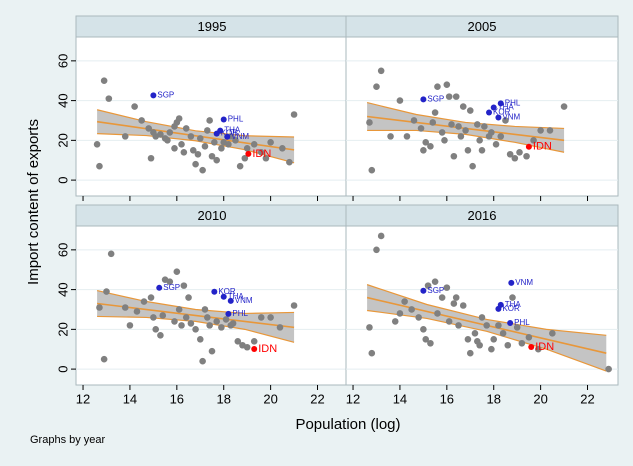 The width and height of the screenshot is (633, 466). Describe the element at coordinates (68, 440) in the screenshot. I see `note: Graphs by year` at that location.